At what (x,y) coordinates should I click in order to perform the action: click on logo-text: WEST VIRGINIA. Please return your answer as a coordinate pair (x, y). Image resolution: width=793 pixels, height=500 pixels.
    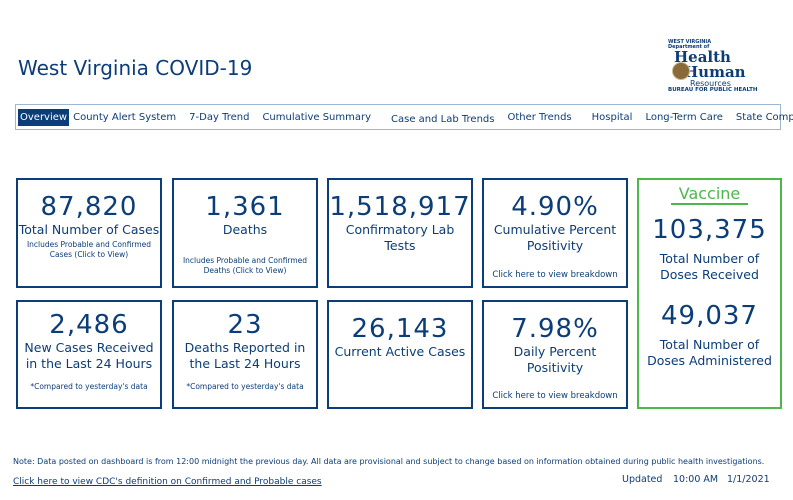
    Looking at the image, I should click on (690, 42).